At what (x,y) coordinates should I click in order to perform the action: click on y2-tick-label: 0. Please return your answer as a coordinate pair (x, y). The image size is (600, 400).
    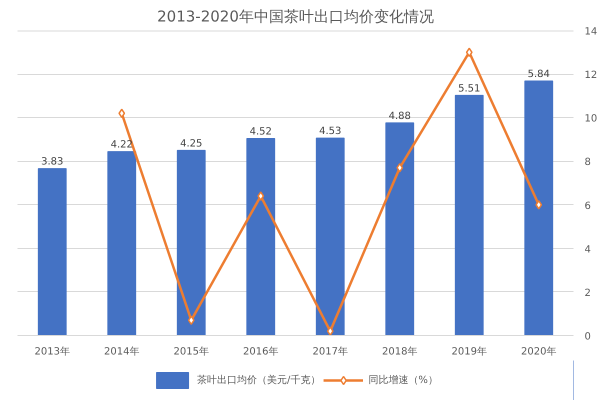
    Looking at the image, I should click on (587, 337).